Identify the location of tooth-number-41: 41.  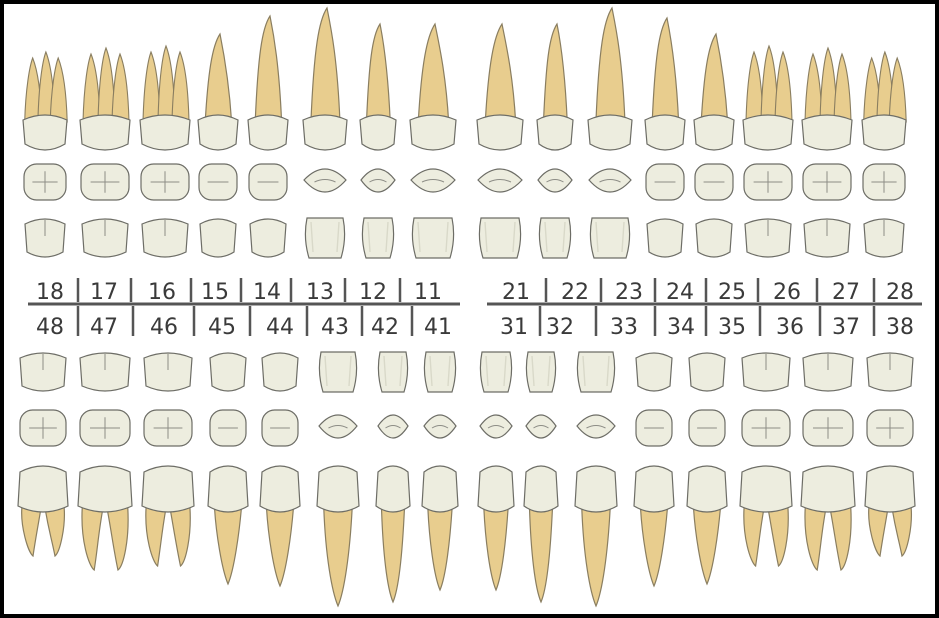
(438, 327).